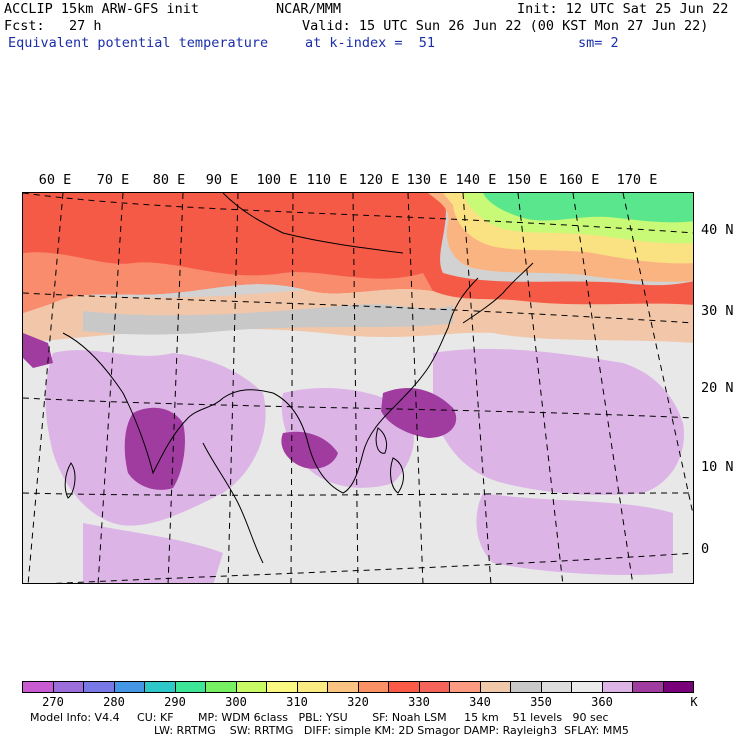 The width and height of the screenshot is (740, 740). Describe the element at coordinates (358, 702) in the screenshot. I see `colorbar-tick: 320` at that location.